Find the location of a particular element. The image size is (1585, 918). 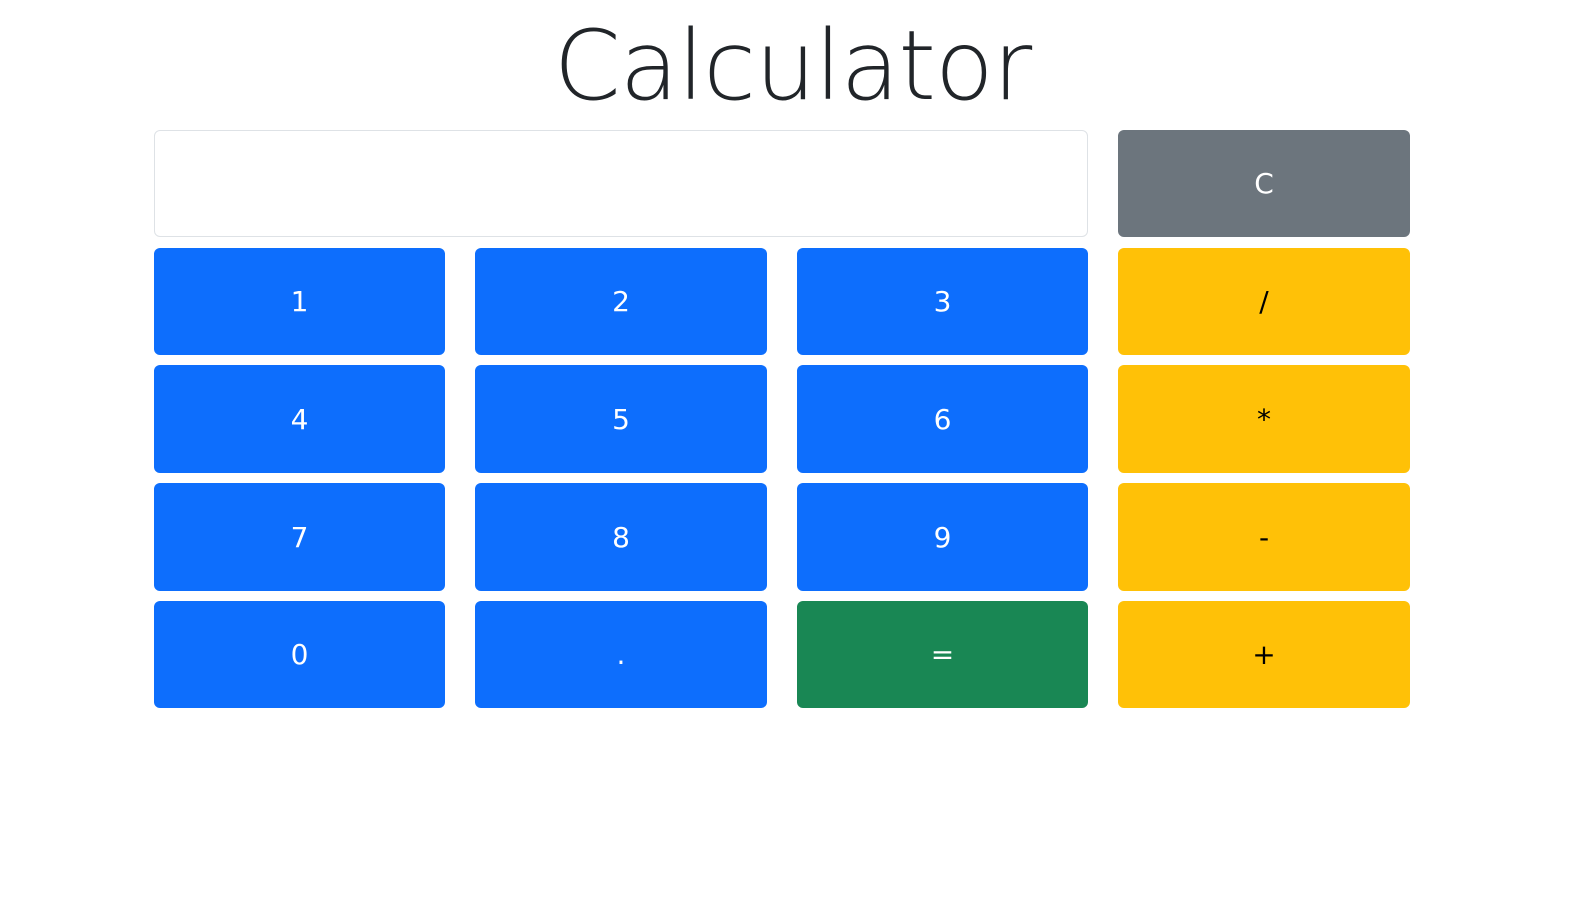

digit-9-button: 9 is located at coordinates (942, 537).